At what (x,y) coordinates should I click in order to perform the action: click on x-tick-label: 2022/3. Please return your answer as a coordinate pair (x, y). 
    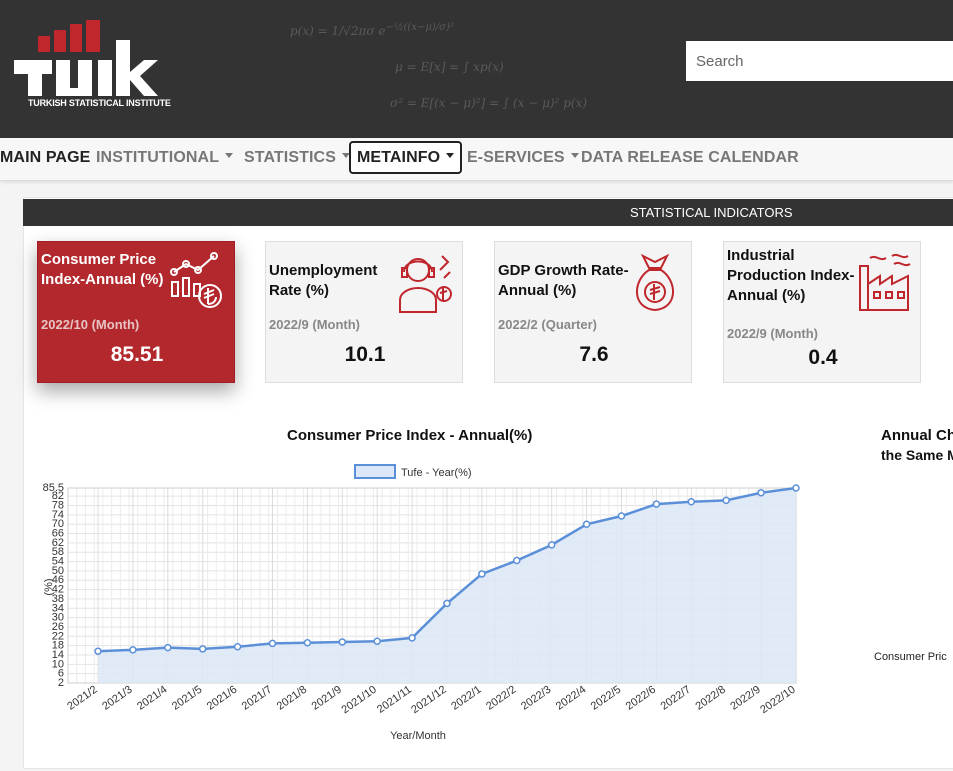
    Looking at the image, I should click on (536, 698).